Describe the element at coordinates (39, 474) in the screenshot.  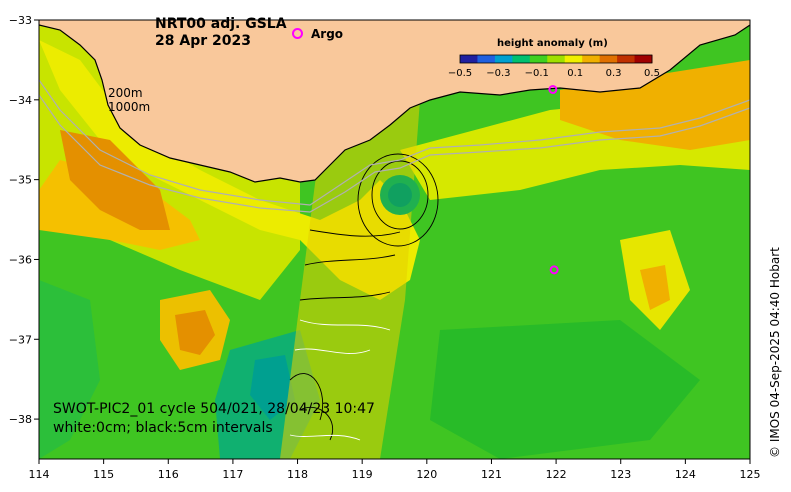
I see `x-tick-label: 114` at that location.